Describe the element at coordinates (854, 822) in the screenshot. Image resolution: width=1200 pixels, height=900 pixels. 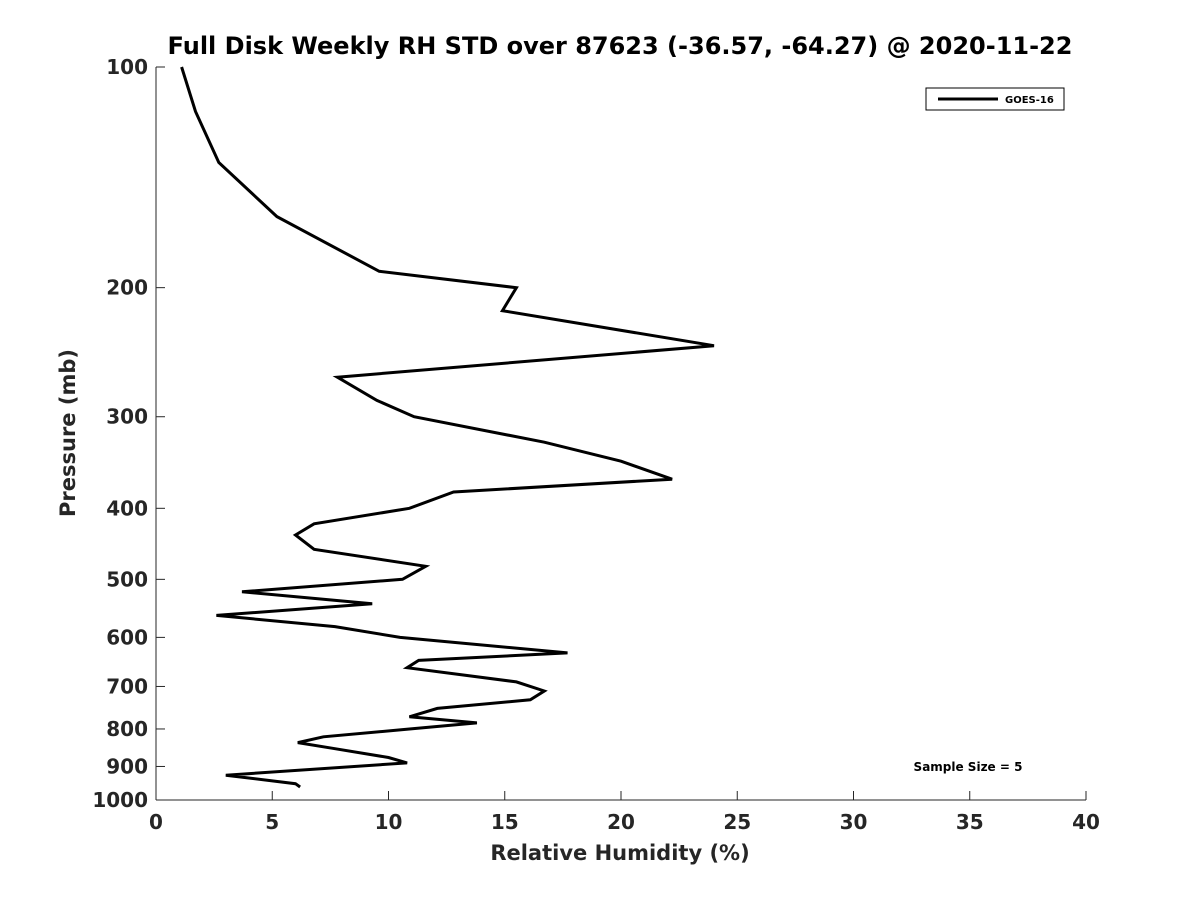
I see `x-tick-label: 30` at that location.